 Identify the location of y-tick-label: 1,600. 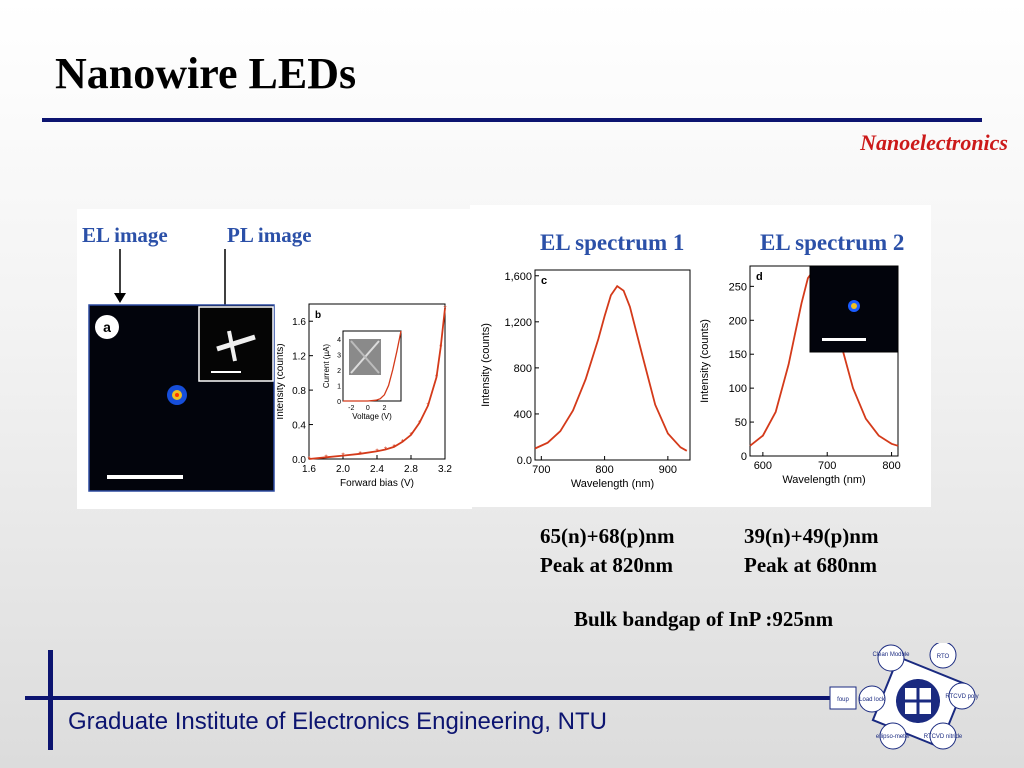
(518, 277).